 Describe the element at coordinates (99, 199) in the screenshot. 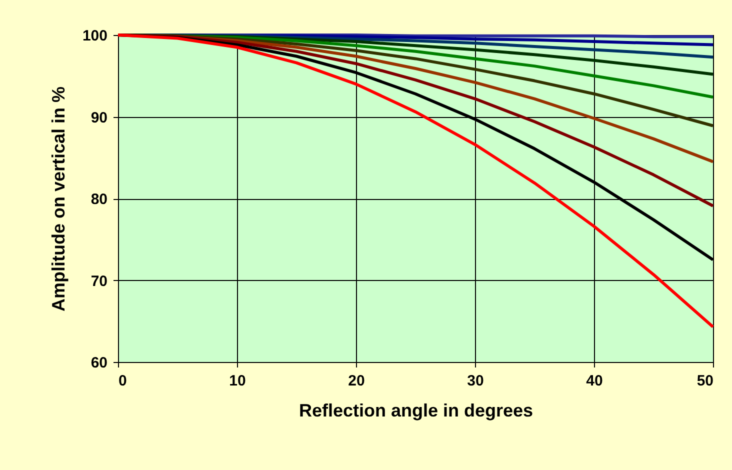

I see `y-tick-label: 80` at that location.